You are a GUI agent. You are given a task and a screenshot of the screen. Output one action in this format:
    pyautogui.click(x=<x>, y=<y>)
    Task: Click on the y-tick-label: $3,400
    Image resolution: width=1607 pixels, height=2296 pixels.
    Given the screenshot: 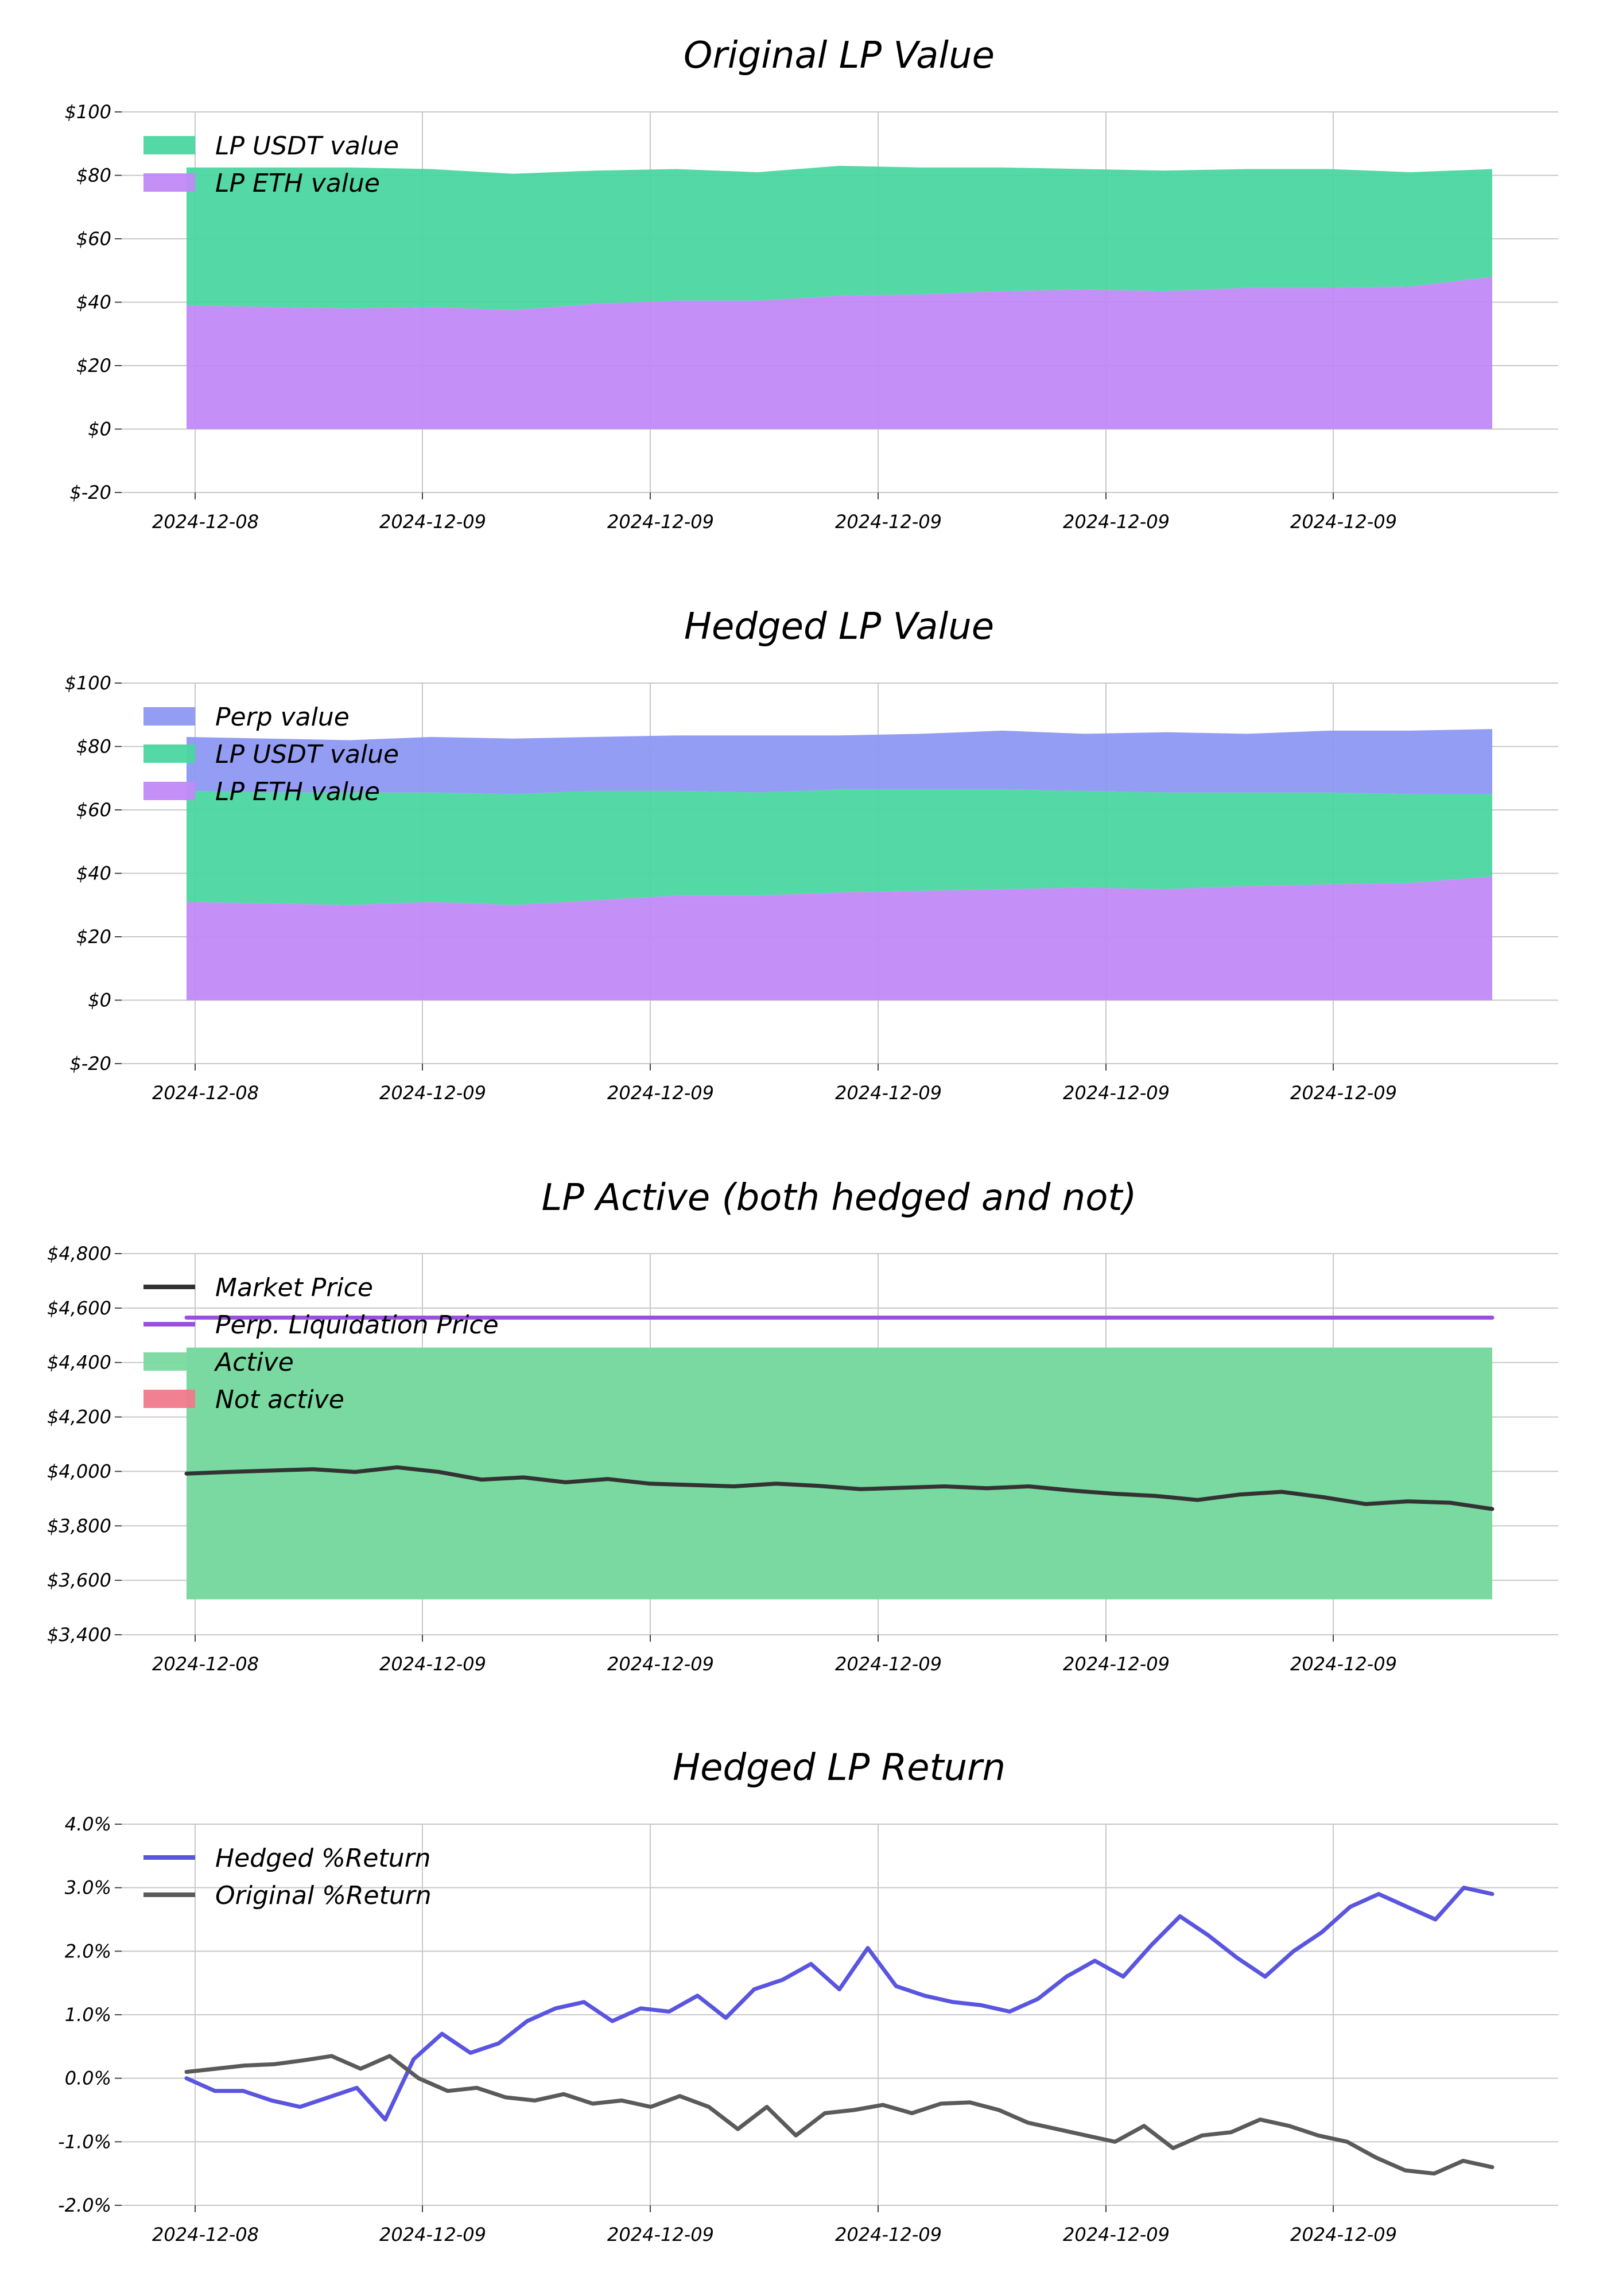 What is the action you would take?
    pyautogui.click(x=79, y=1635)
    